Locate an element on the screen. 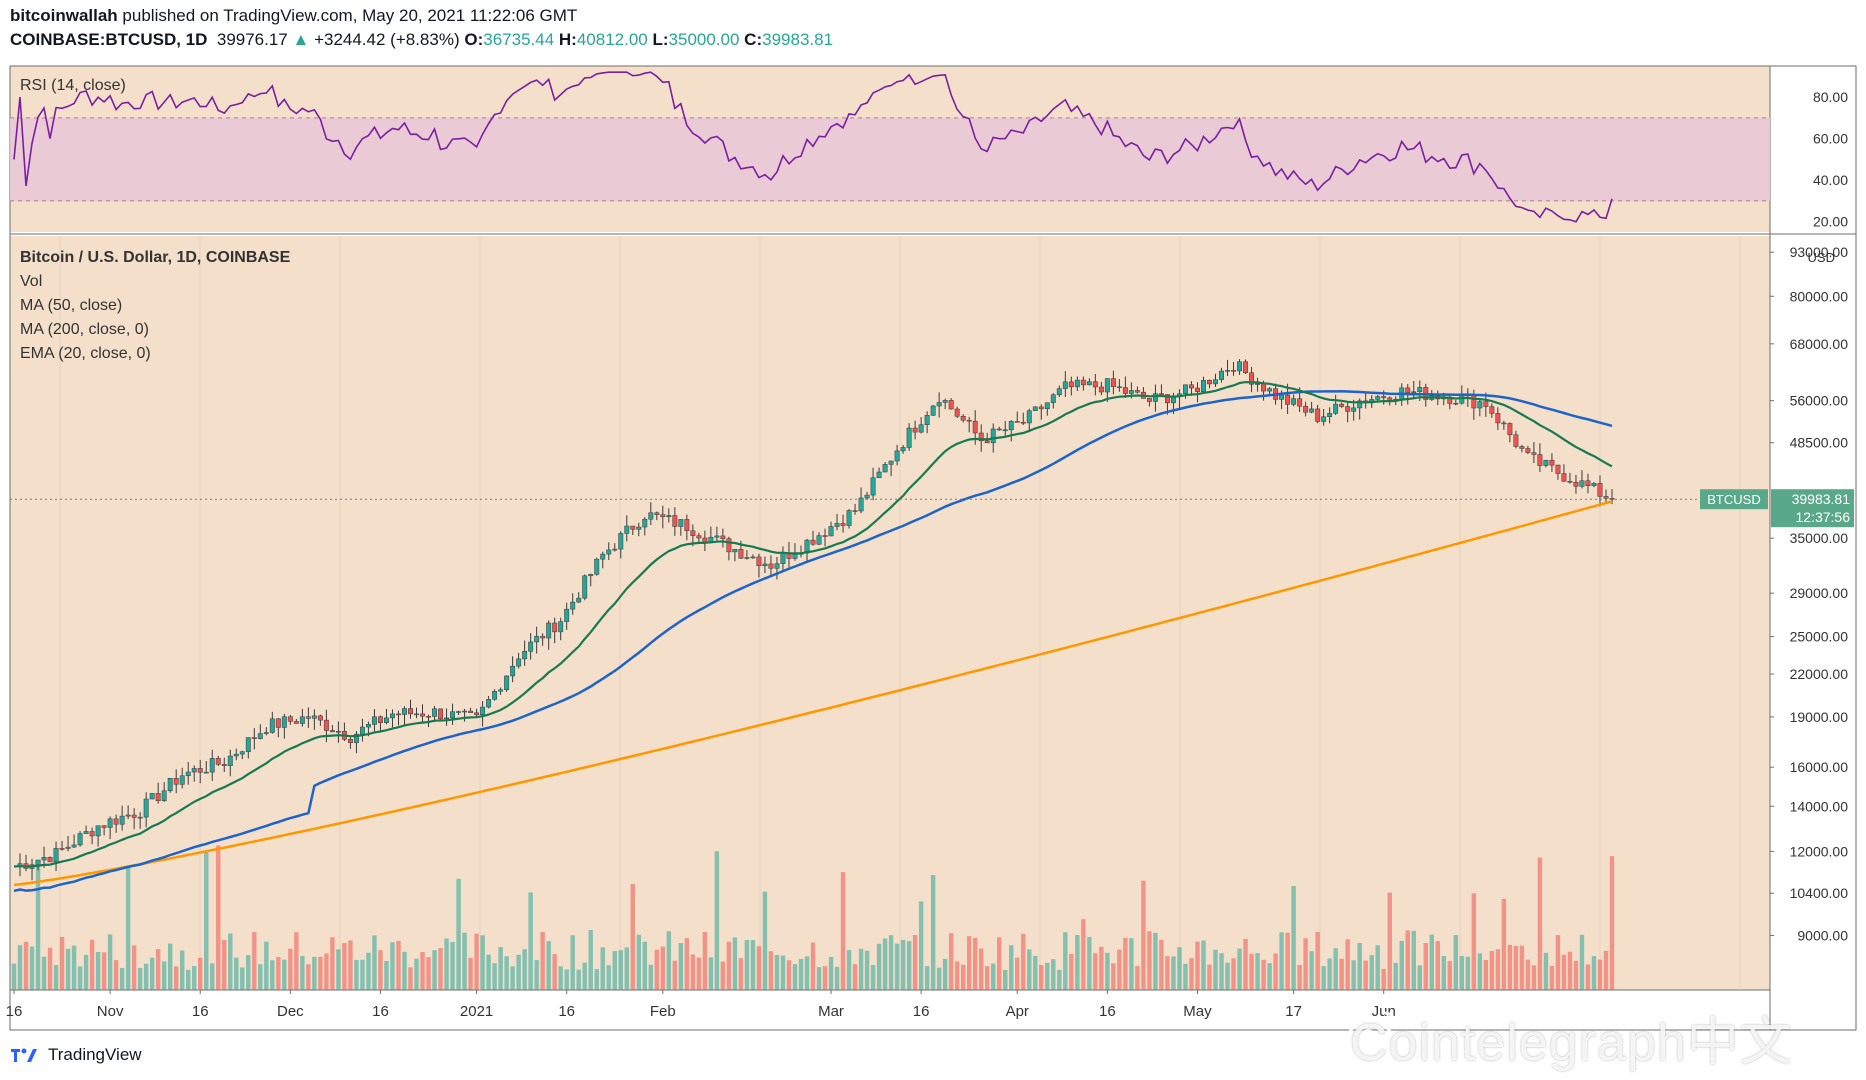 The image size is (1866, 1080). close-value: 39983.81 is located at coordinates (798, 39).